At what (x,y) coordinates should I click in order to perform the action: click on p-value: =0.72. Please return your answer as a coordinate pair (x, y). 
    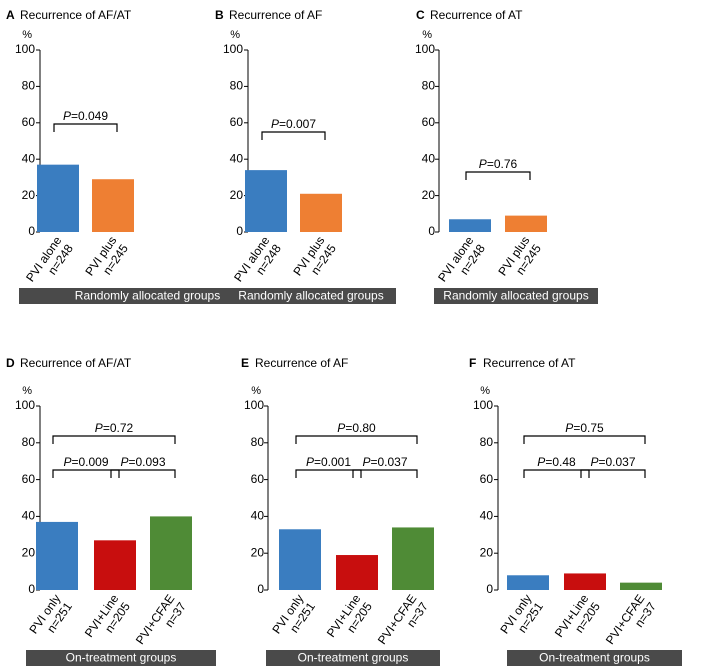
    Looking at the image, I should click on (118, 428).